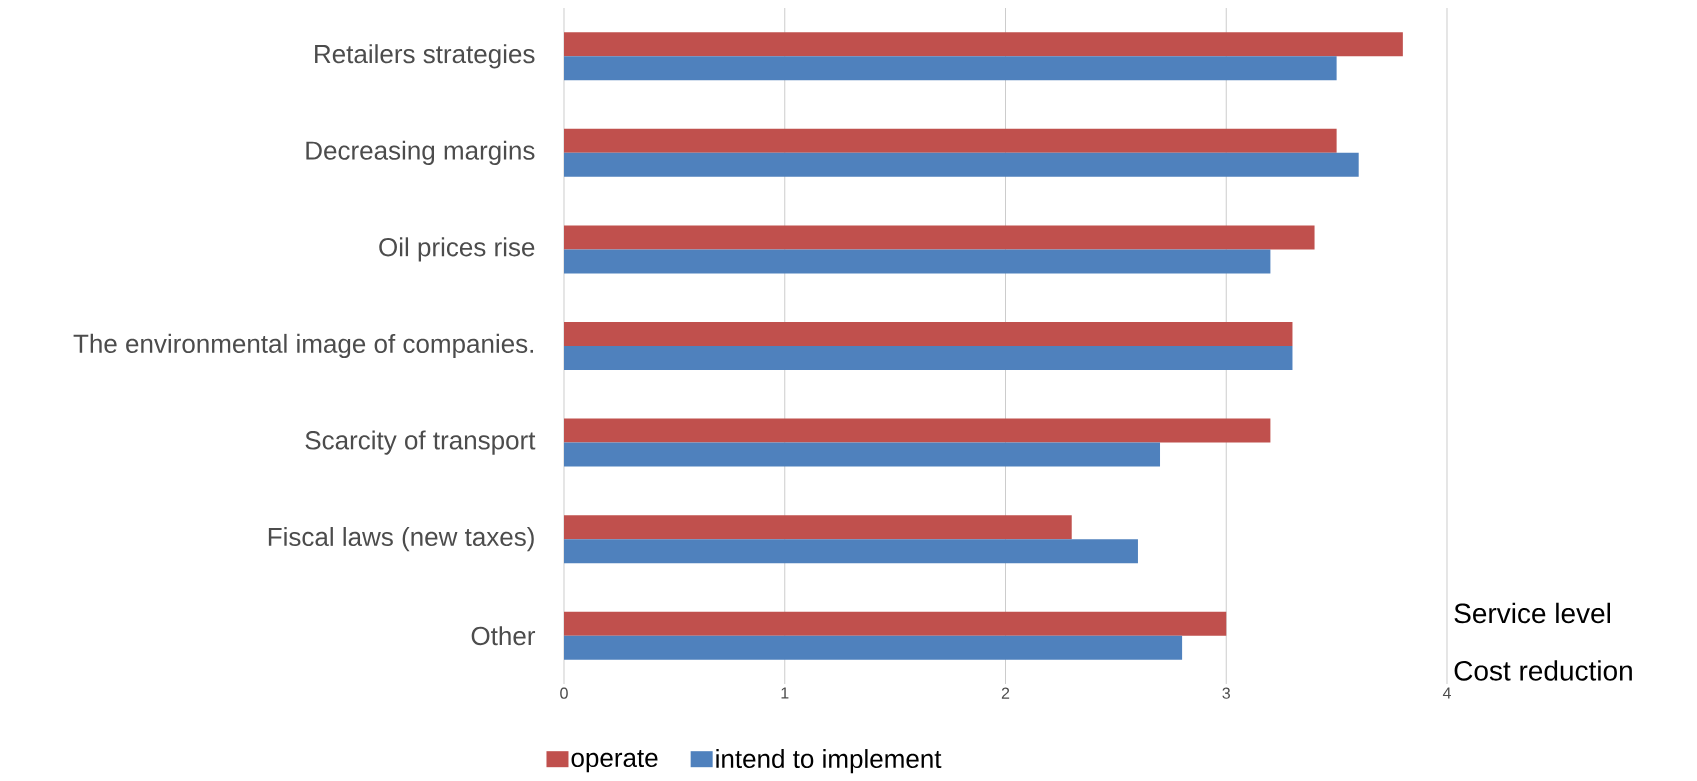 Image resolution: width=1697 pixels, height=781 pixels. I want to click on legend-label: operate, so click(614, 761).